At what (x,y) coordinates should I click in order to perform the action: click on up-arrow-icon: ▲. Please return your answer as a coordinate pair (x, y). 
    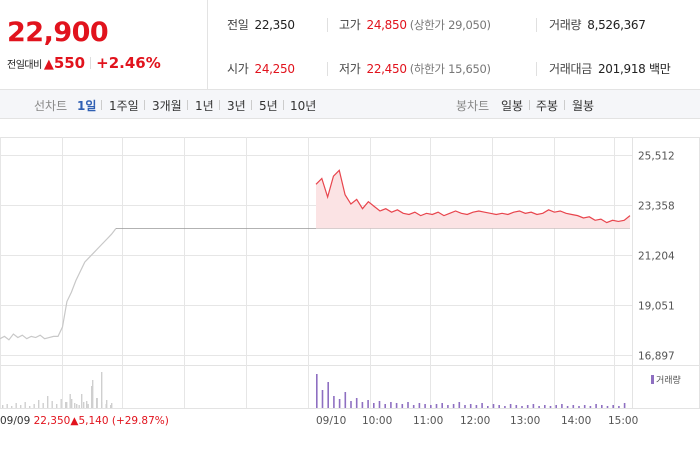
    Looking at the image, I should click on (48, 64).